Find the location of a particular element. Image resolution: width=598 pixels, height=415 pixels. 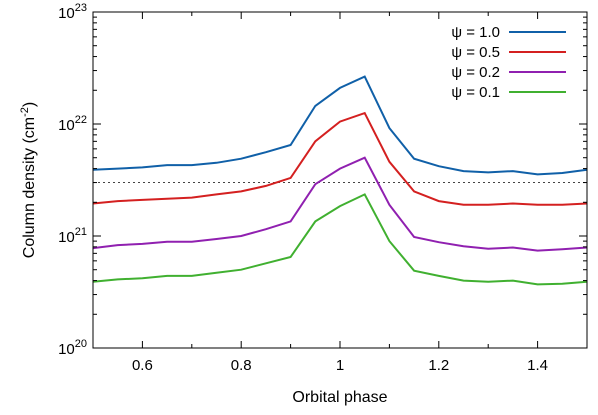

x-tick-label: 1 is located at coordinates (340, 365).